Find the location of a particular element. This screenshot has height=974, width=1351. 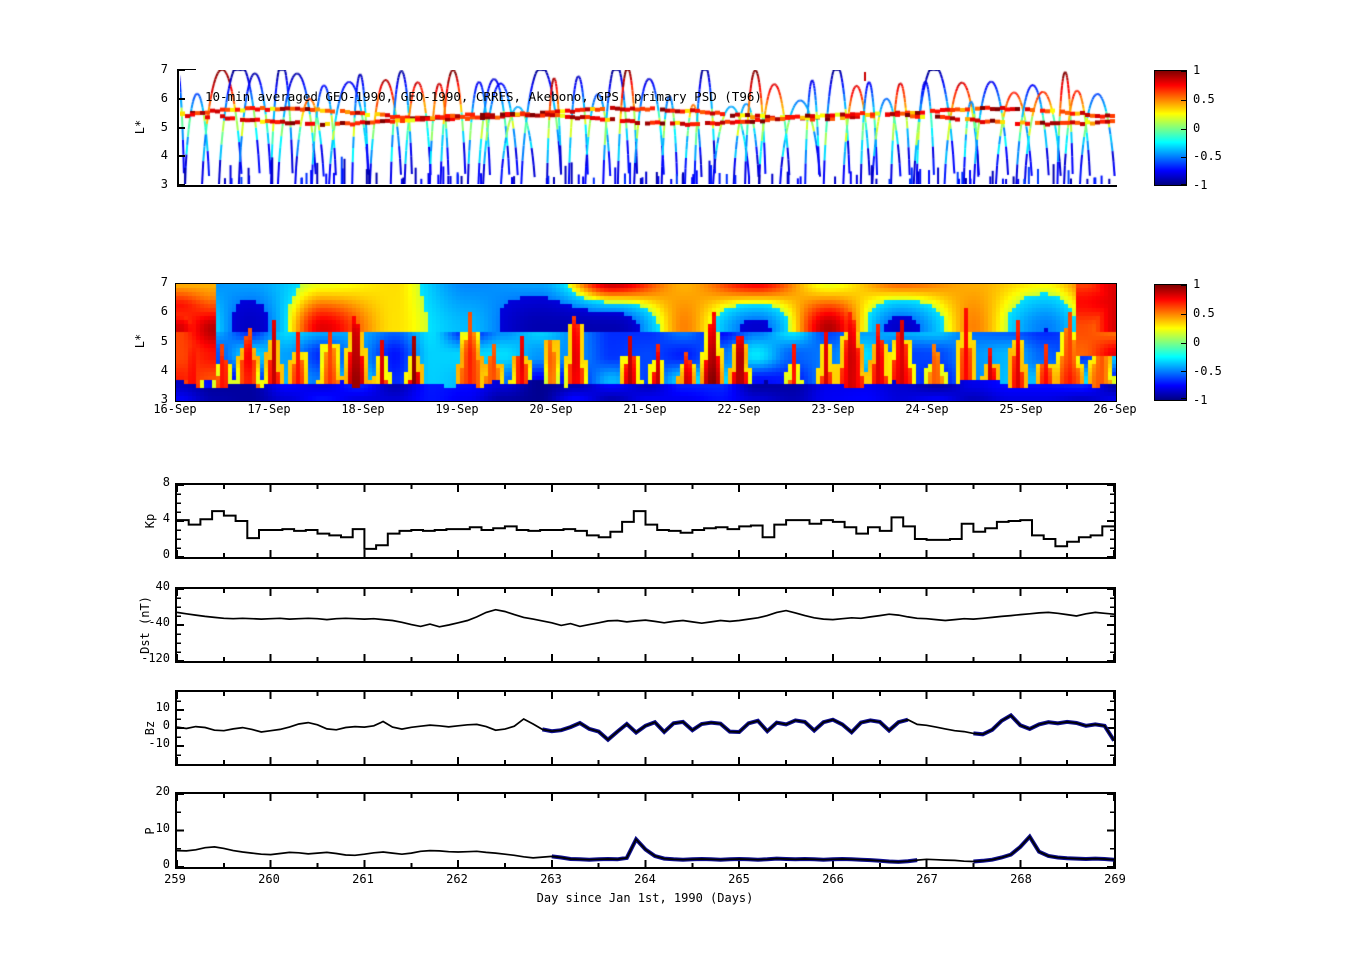

colorbar-2-tick-label: -1 is located at coordinates (1200, 400).